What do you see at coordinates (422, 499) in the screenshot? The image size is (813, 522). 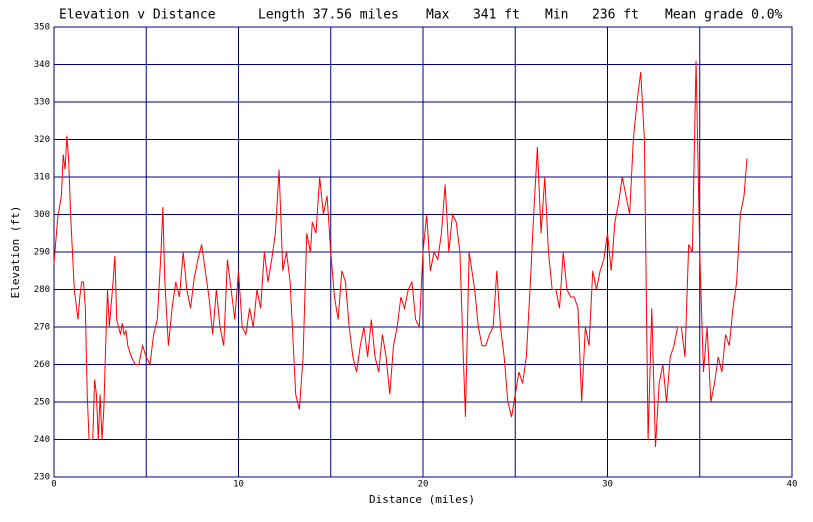 I see `x-axis-label: Distance (miles)` at bounding box center [422, 499].